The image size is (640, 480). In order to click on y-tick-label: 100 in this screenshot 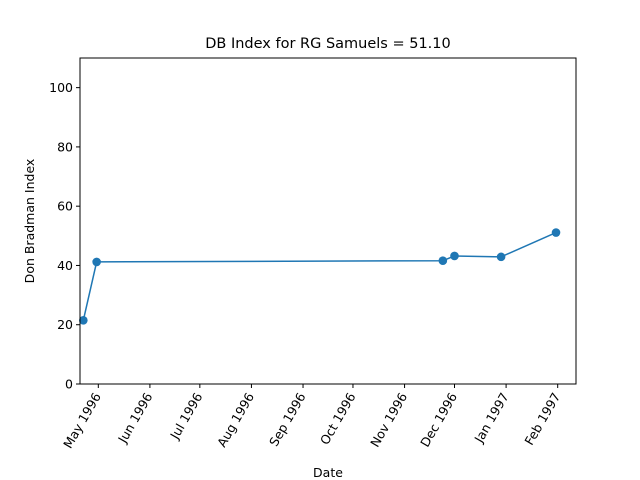, I will do `click(61, 87)`.